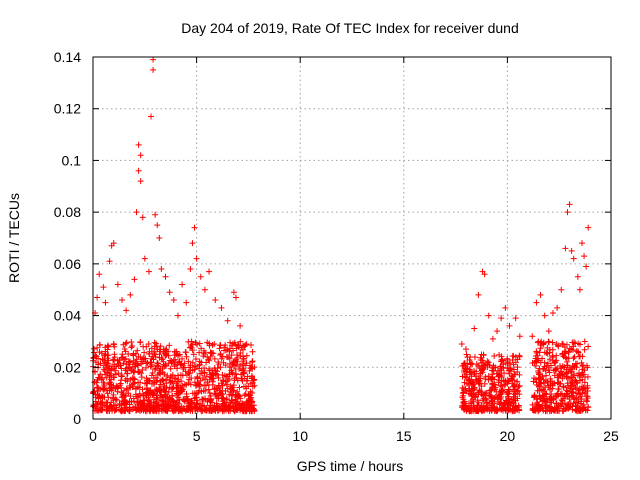 Image resolution: width=640 pixels, height=480 pixels. Describe the element at coordinates (67, 316) in the screenshot. I see `y-tick-label: 0.04` at that location.